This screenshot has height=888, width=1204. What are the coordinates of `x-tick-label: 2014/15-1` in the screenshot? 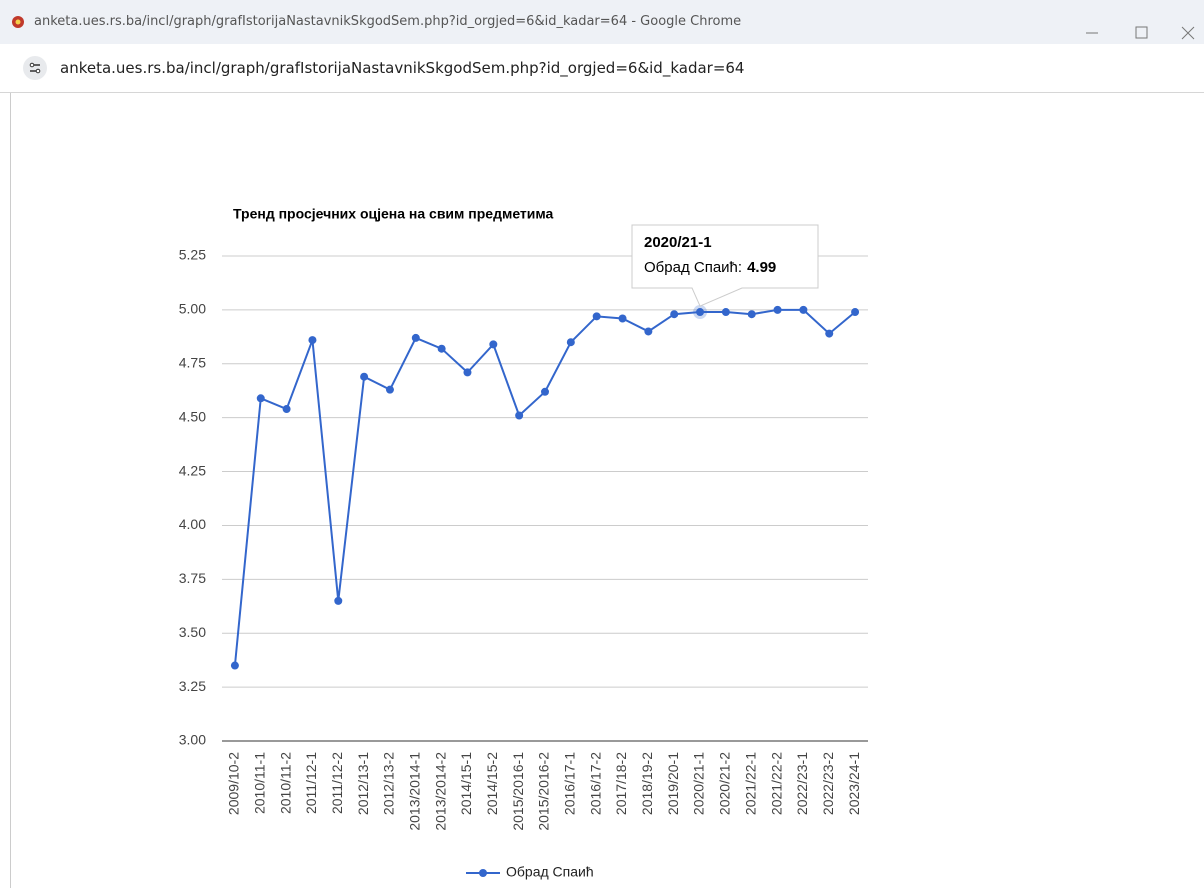 It's located at (466, 783).